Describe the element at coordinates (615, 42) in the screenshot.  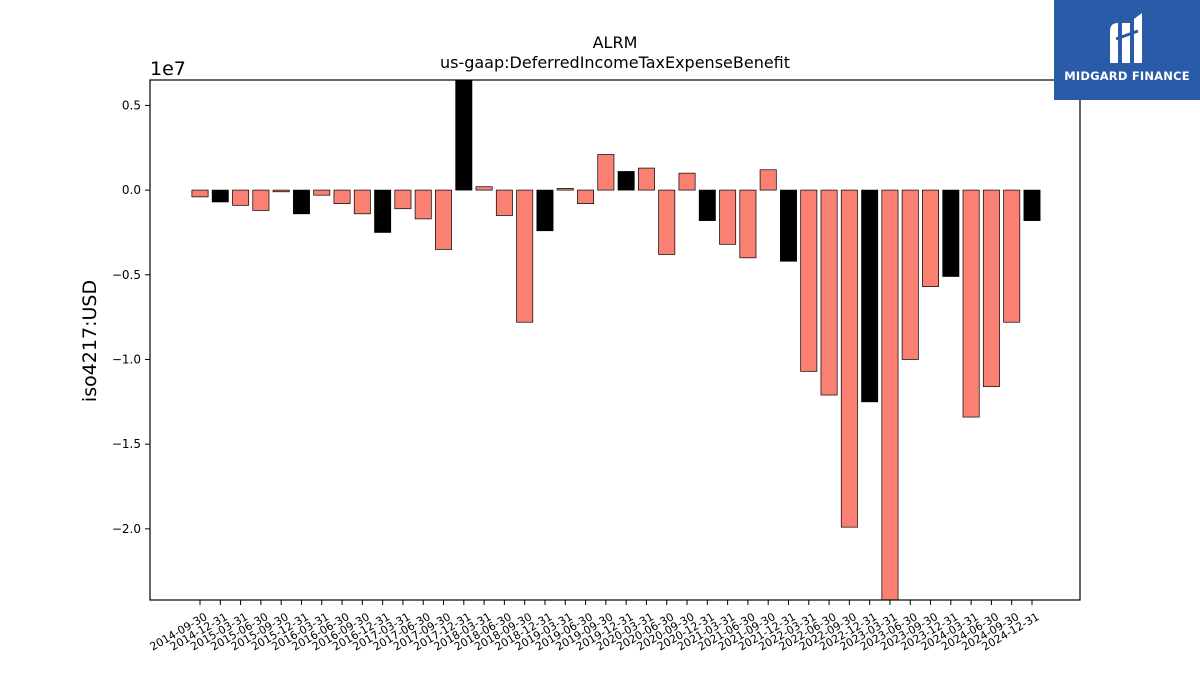
I see `chart-title: ALRM` at that location.